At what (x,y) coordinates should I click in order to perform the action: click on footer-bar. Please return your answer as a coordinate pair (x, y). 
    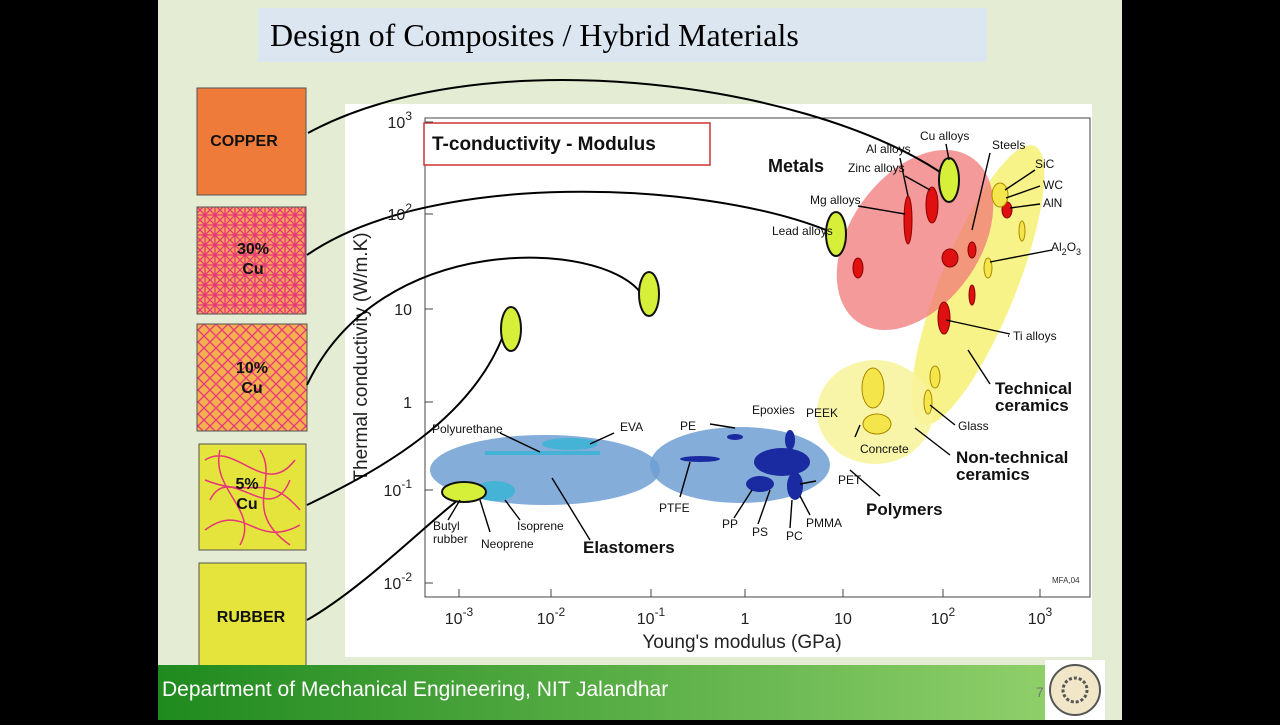
    Looking at the image, I should click on (603, 692).